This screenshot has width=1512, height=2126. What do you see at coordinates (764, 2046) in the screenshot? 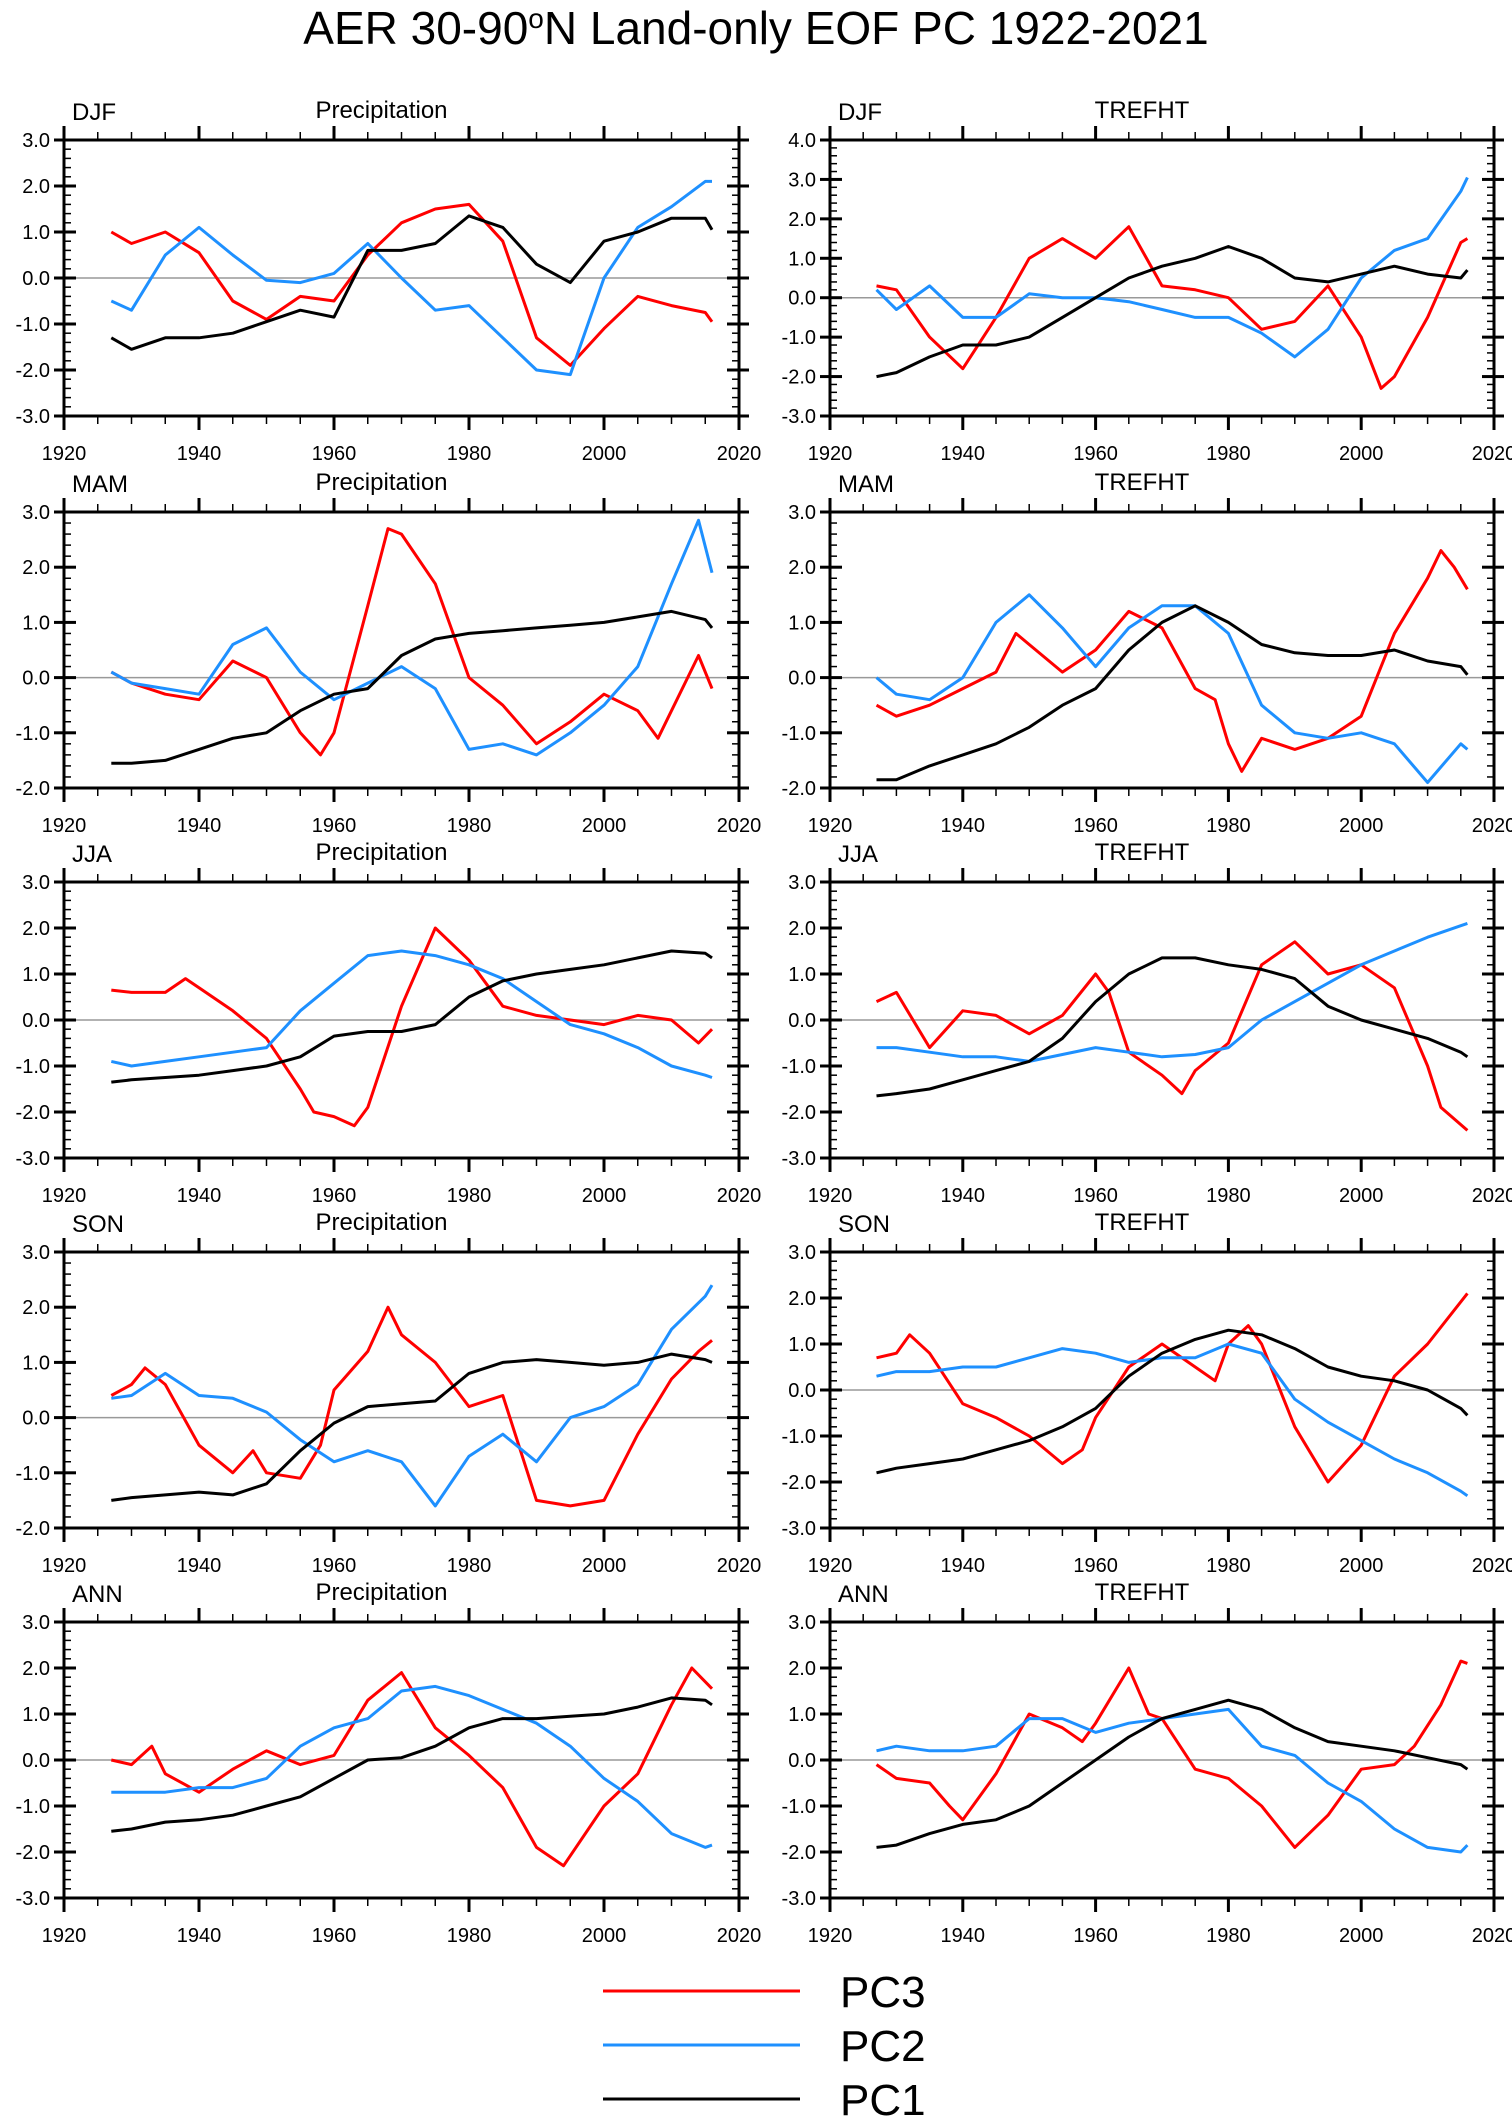
I see `legend: PC3 PC2 PC1` at bounding box center [764, 2046].